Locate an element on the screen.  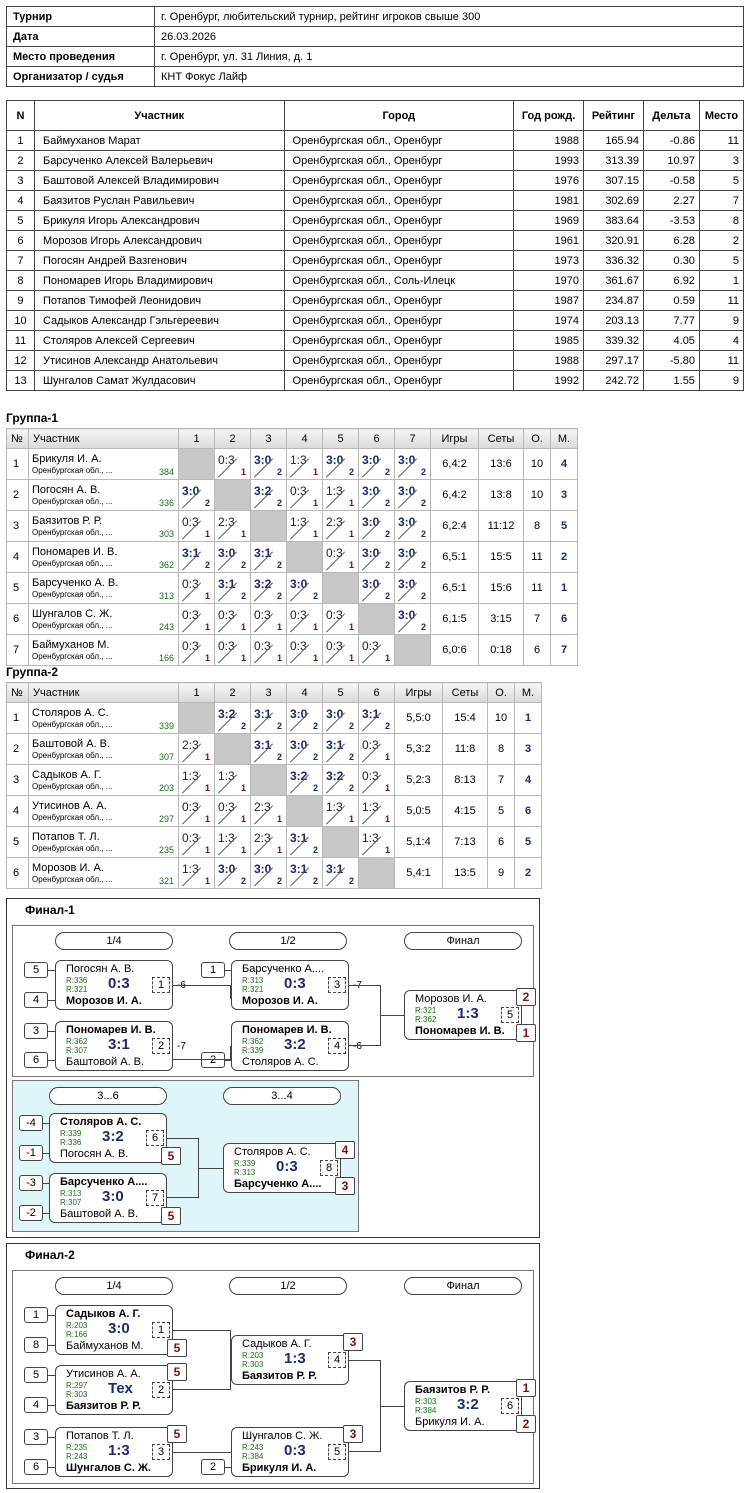
match-number: 8 is located at coordinates (329, 1168).